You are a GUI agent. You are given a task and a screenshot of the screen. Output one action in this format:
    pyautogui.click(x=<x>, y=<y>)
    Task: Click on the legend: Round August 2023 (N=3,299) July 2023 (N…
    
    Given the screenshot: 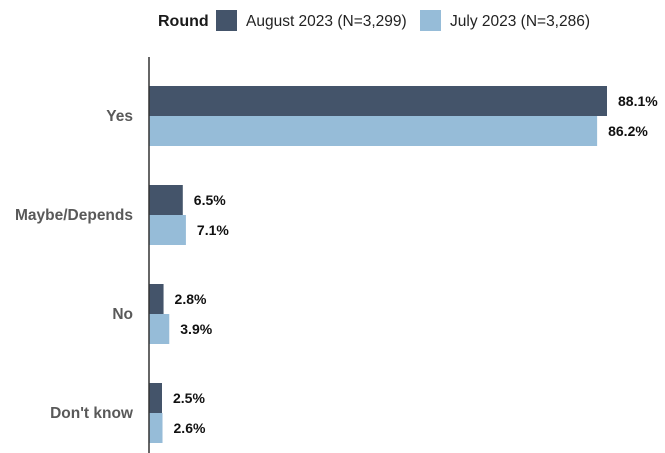 What is the action you would take?
    pyautogui.click(x=374, y=20)
    